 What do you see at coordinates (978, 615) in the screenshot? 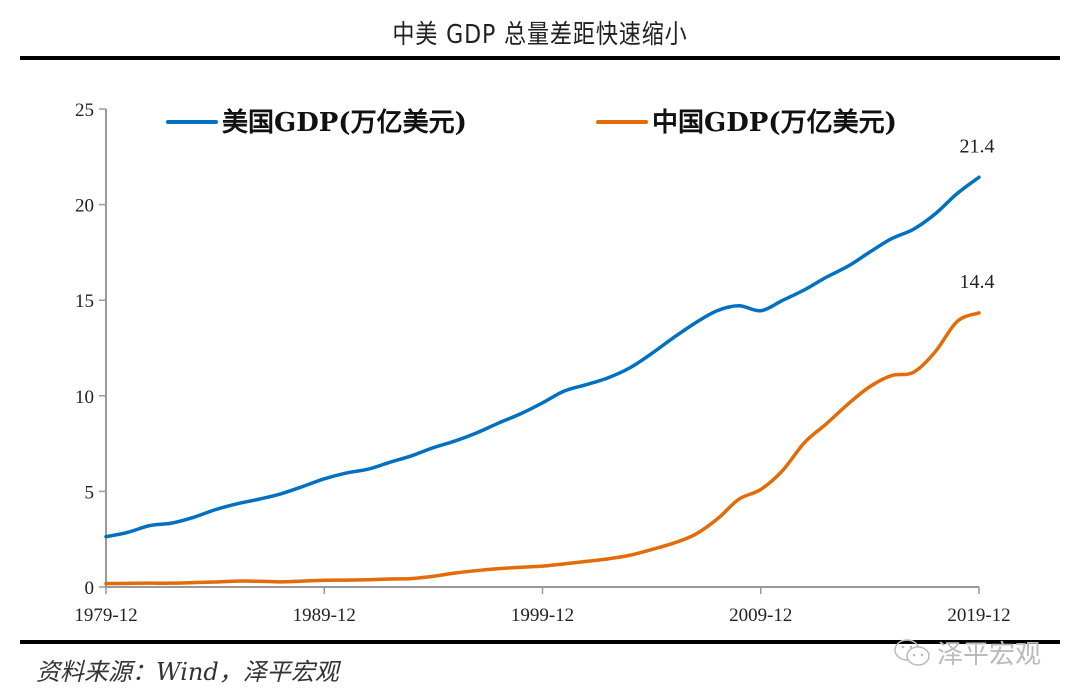
I see `x-tick-label: 2019-12` at bounding box center [978, 615].